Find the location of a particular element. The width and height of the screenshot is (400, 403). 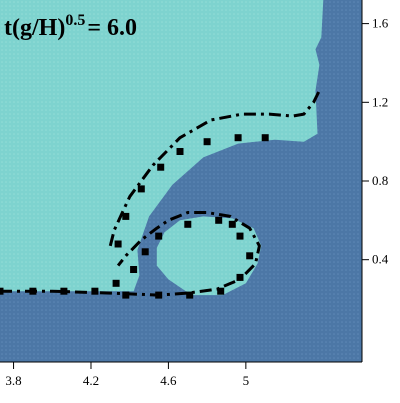

x-tick-label: 5 is located at coordinates (246, 380).